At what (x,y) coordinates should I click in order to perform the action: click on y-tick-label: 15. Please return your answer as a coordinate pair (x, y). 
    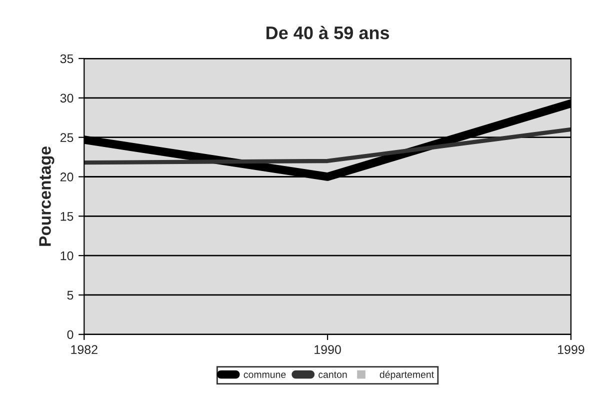
    Looking at the image, I should click on (67, 216).